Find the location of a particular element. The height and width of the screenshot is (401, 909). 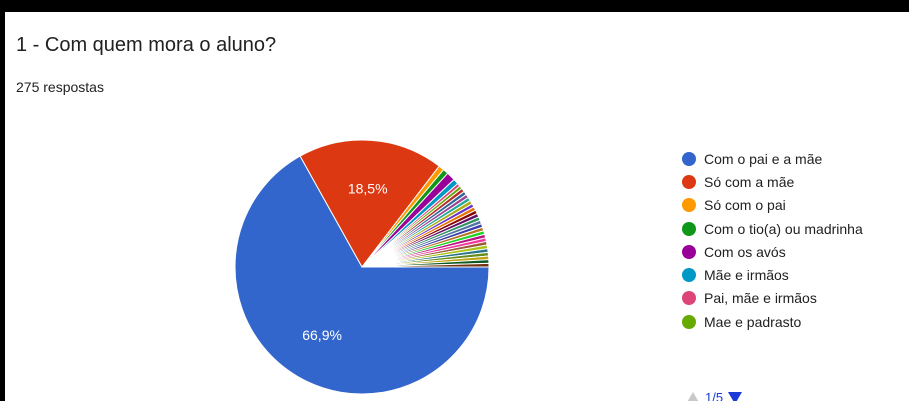

pager-label: 1/5 is located at coordinates (714, 395).